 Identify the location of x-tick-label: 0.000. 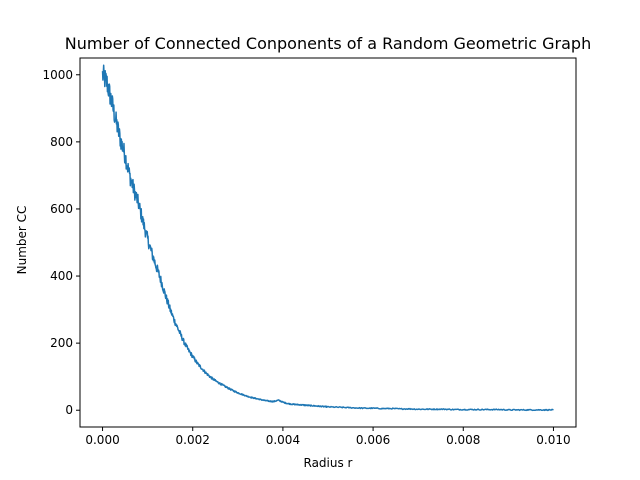
(102, 440).